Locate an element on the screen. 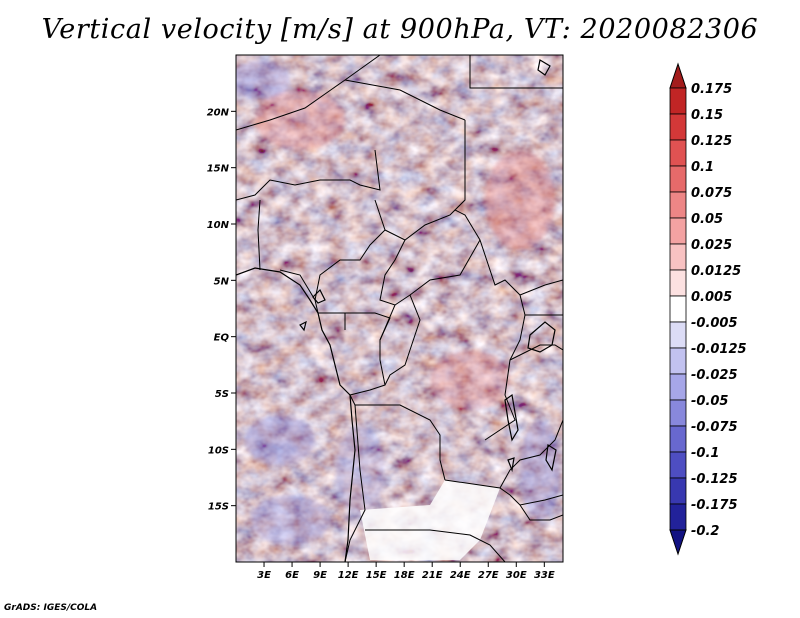  colorbar-level-label: -0.075 is located at coordinates (714, 427).